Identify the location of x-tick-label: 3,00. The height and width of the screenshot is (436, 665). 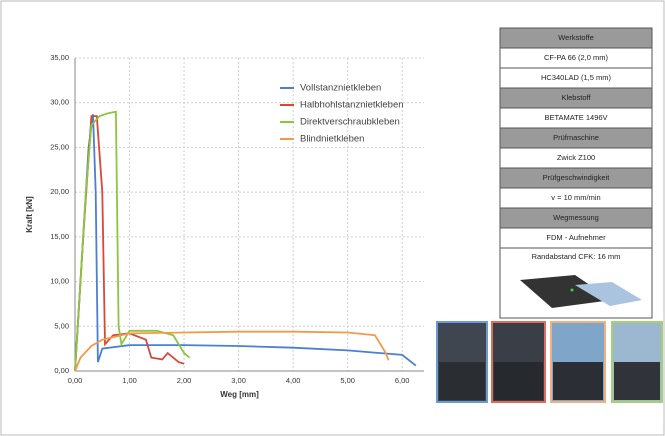
(238, 380).